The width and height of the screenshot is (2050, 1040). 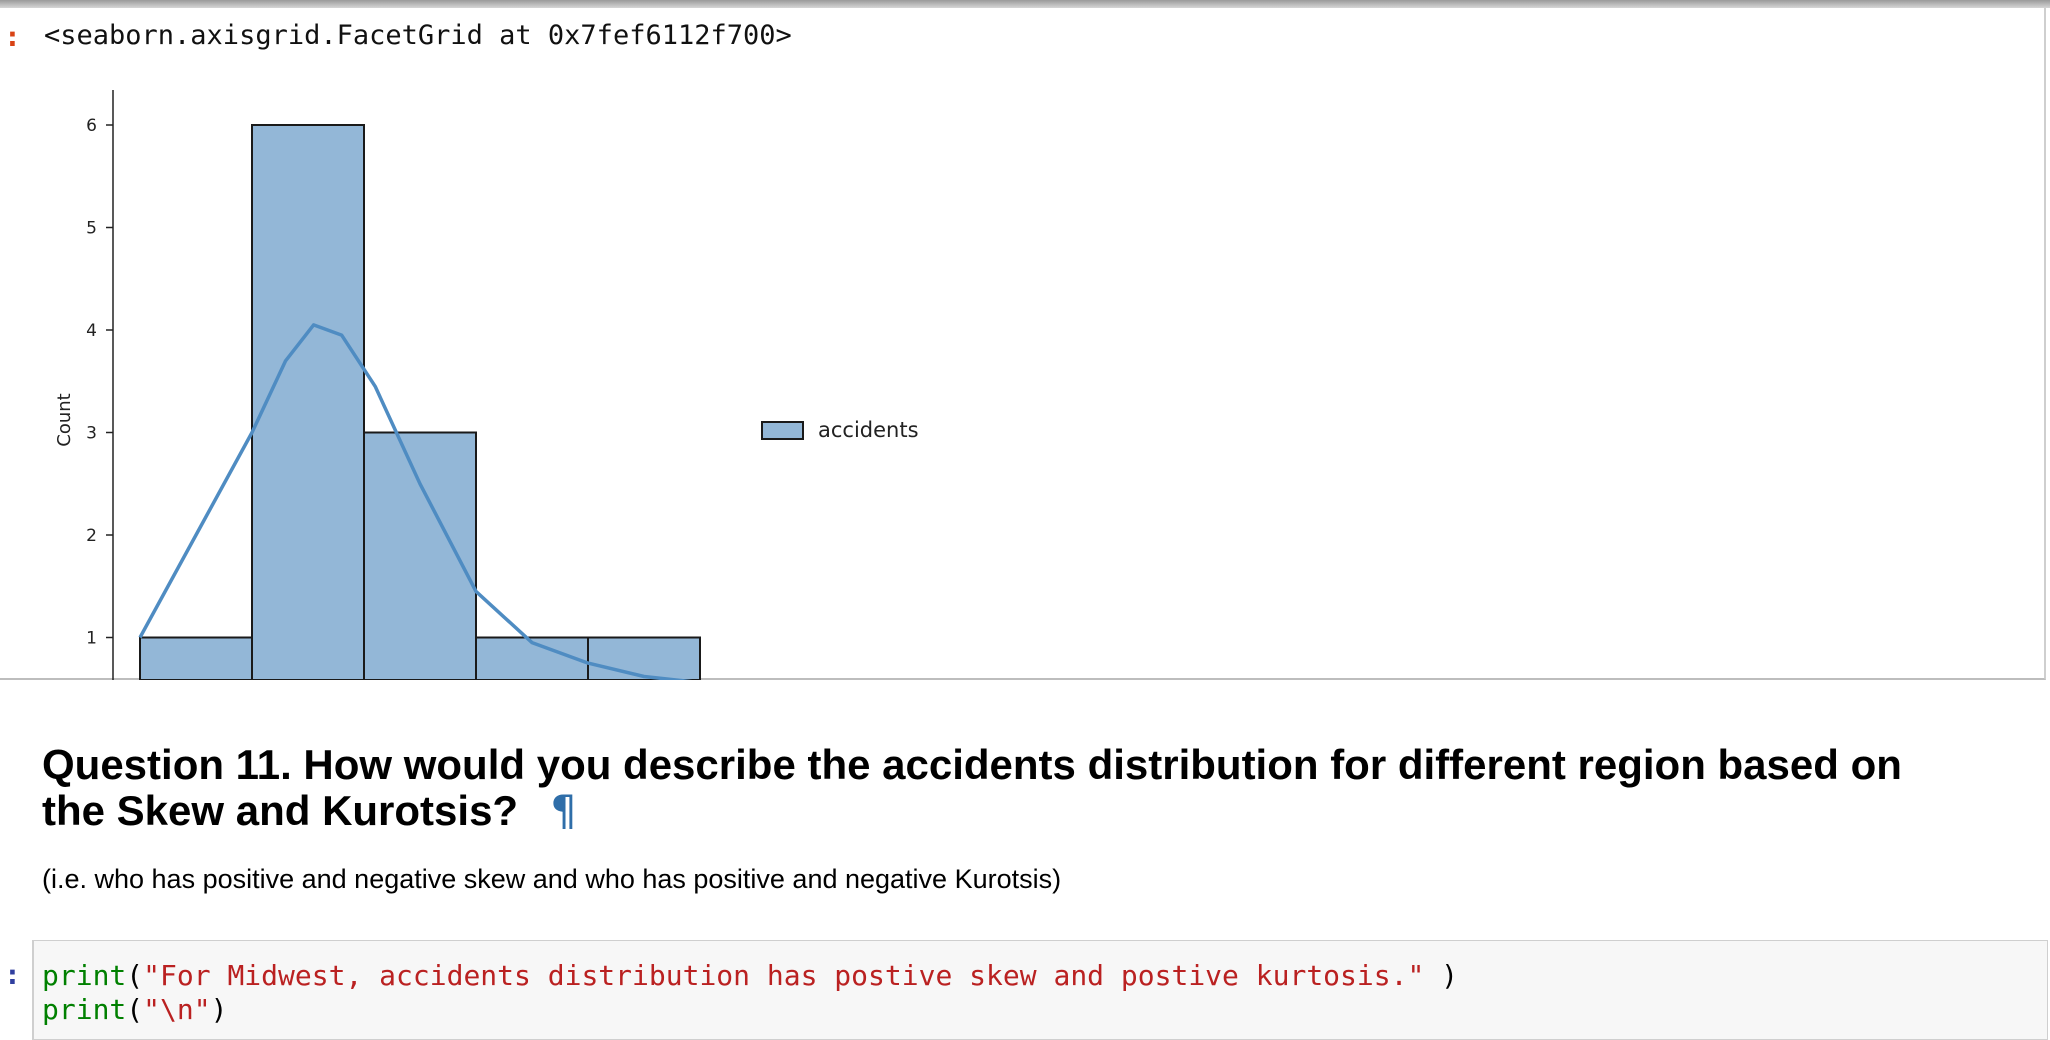 I want to click on y-axis-label: Count, so click(x=64, y=419).